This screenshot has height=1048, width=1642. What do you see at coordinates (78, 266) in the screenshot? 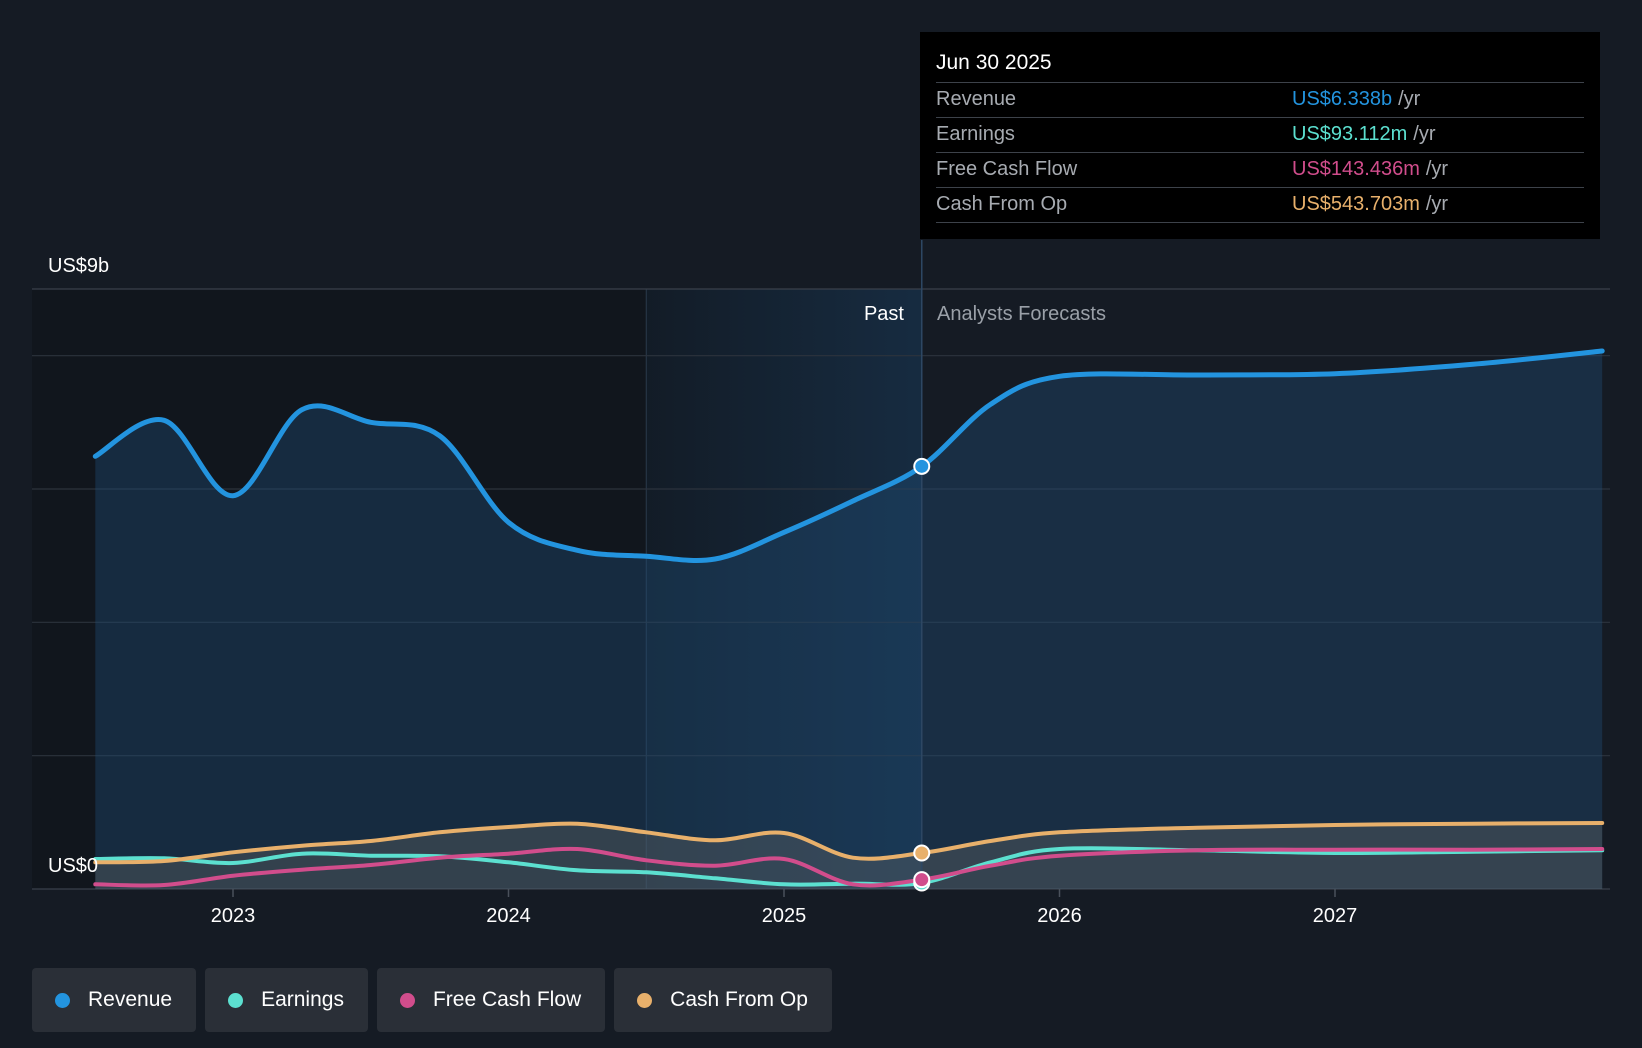
I see `y-axis-max-label: US$9b` at bounding box center [78, 266].